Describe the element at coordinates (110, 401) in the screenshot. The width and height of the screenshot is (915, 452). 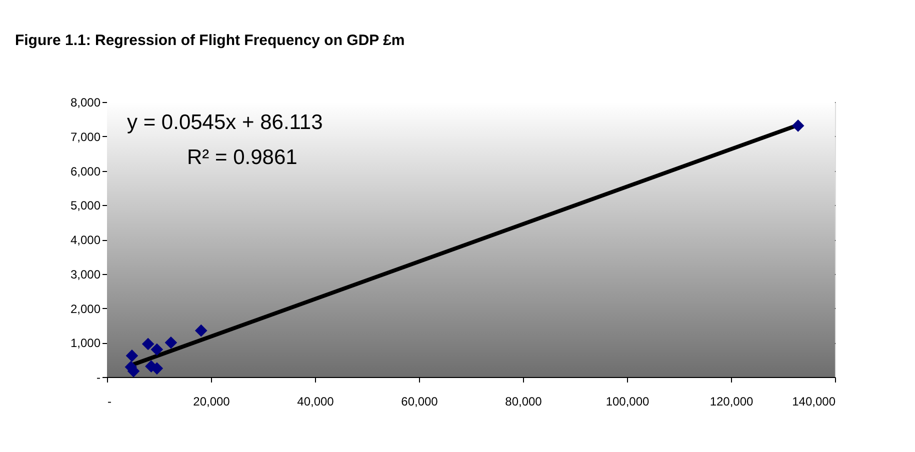
I see `x-tick-label: -` at that location.